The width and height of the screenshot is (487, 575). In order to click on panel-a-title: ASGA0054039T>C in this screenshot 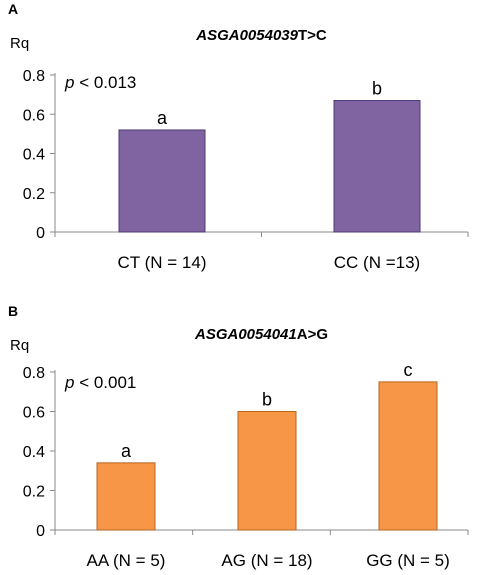, I will do `click(261, 35)`.